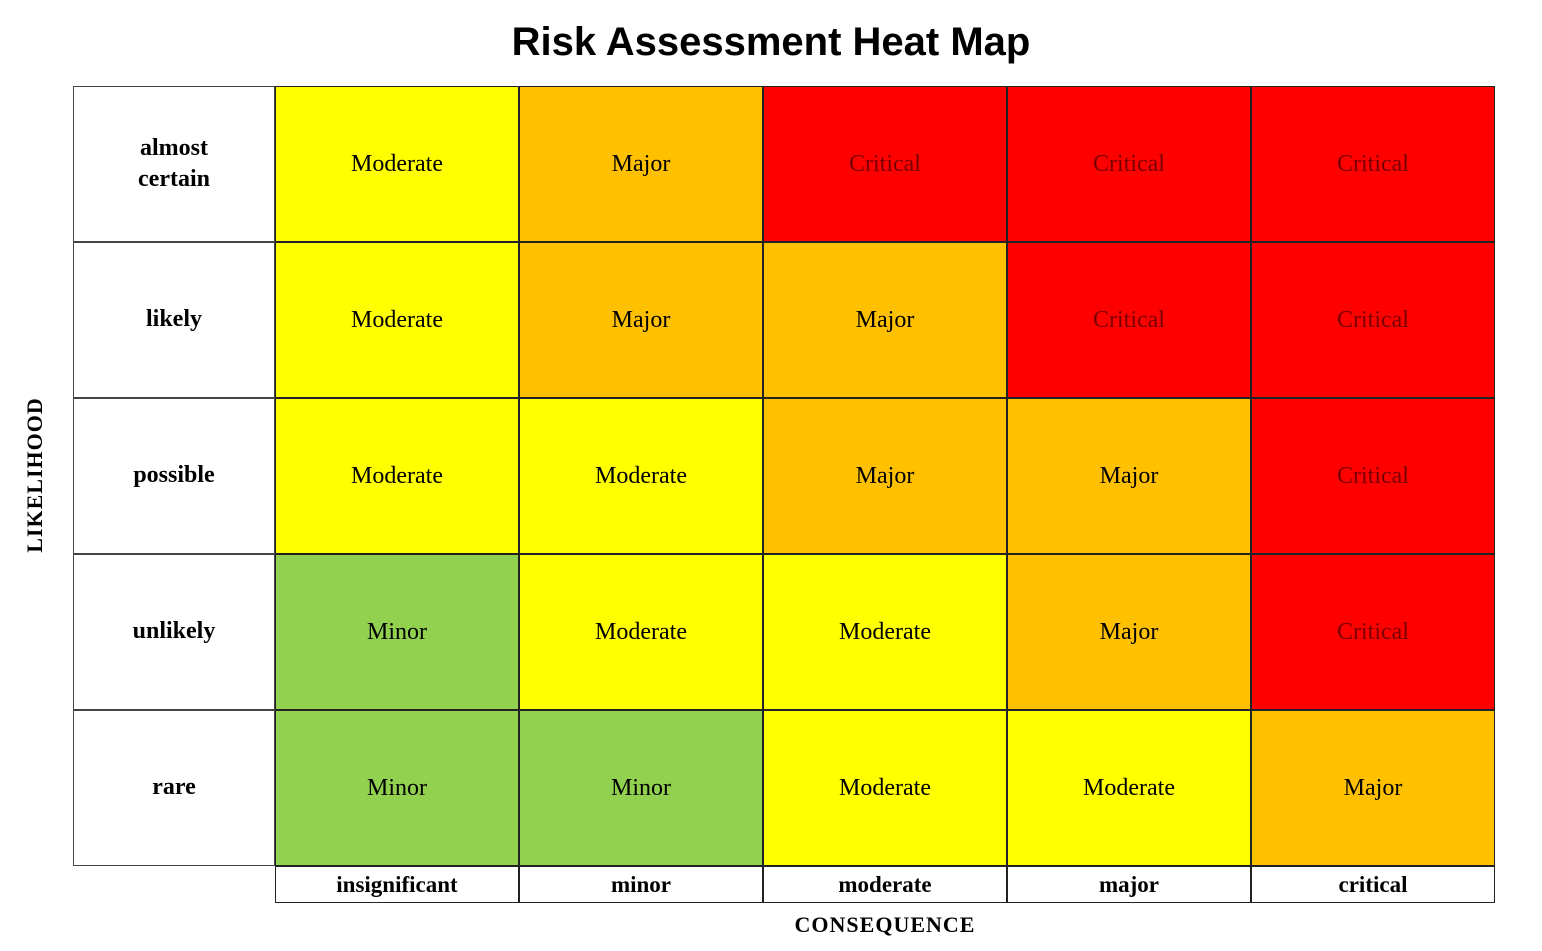  Describe the element at coordinates (174, 632) in the screenshot. I see `row-label: unlikely` at that location.